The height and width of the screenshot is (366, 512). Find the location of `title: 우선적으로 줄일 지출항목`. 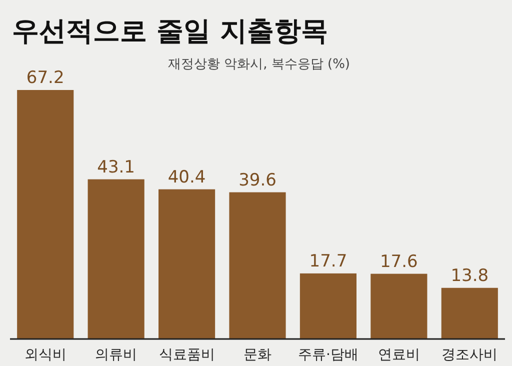

title: 우선적으로 줄일 지출항목 is located at coordinates (170, 31).